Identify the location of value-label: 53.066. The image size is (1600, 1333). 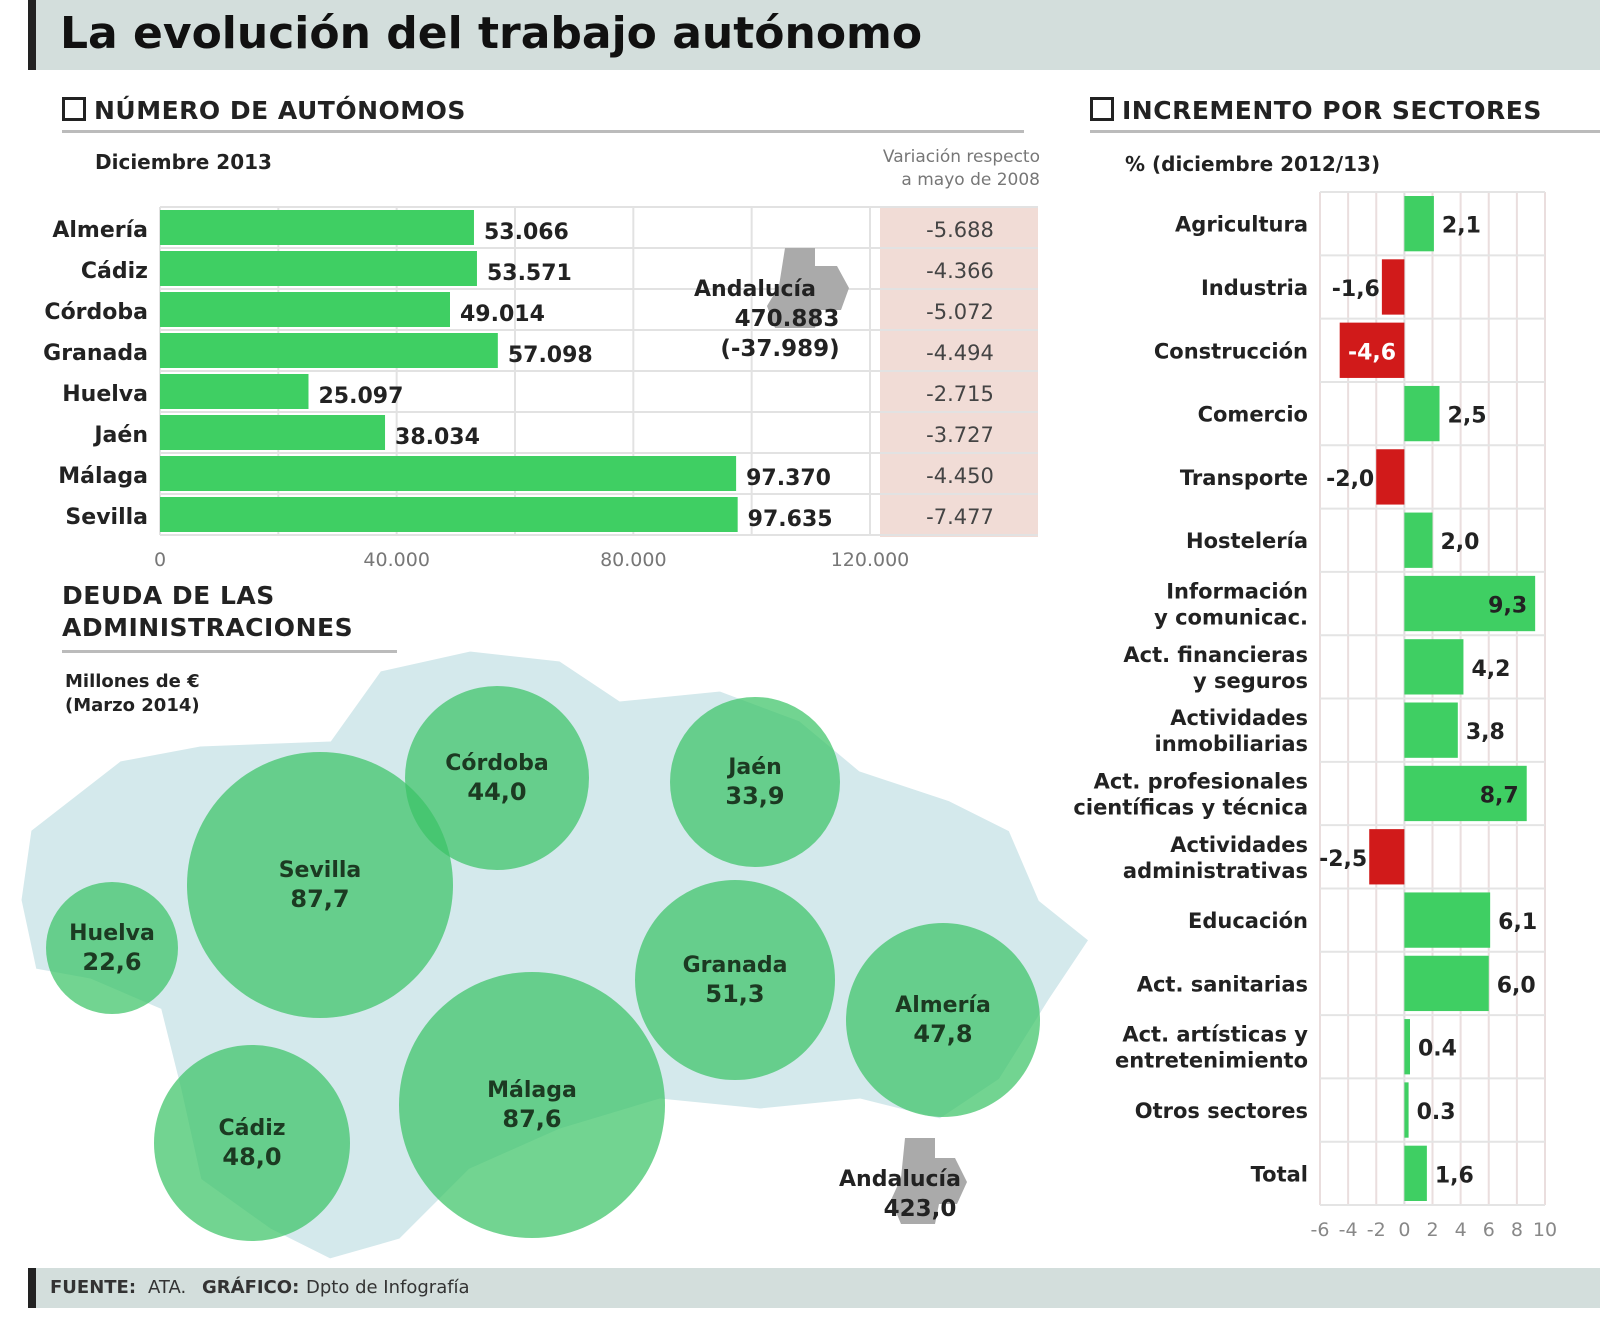
(526, 232).